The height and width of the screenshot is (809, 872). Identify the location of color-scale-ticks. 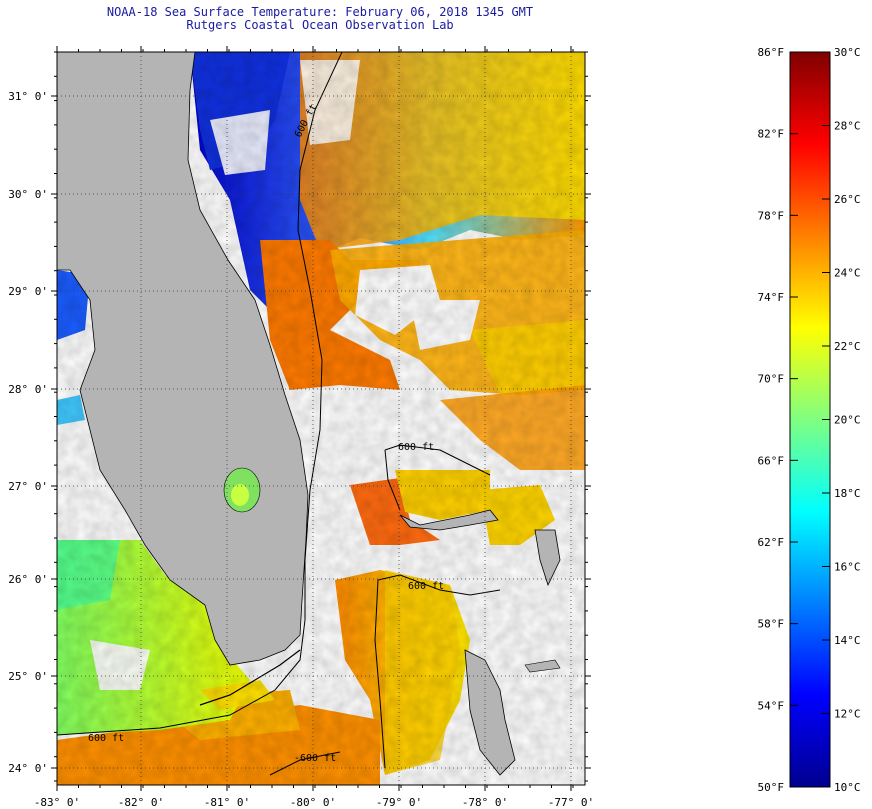
(810, 419).